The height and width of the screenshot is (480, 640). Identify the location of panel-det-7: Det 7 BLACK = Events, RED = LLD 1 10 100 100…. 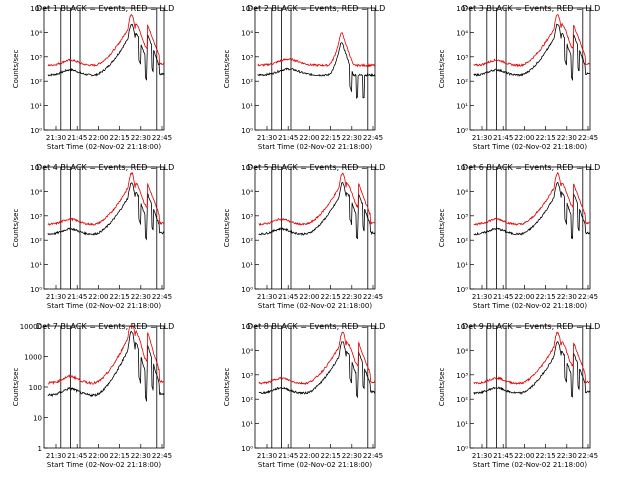
(93, 395).